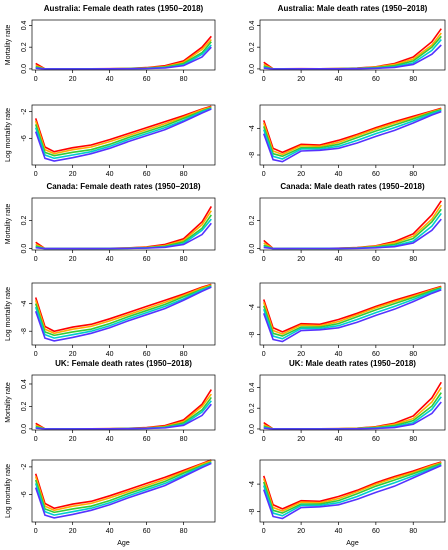 Image resolution: width=448 pixels, height=550 pixels. What do you see at coordinates (24, 494) in the screenshot?
I see `y-tick-label: -6` at bounding box center [24, 494].